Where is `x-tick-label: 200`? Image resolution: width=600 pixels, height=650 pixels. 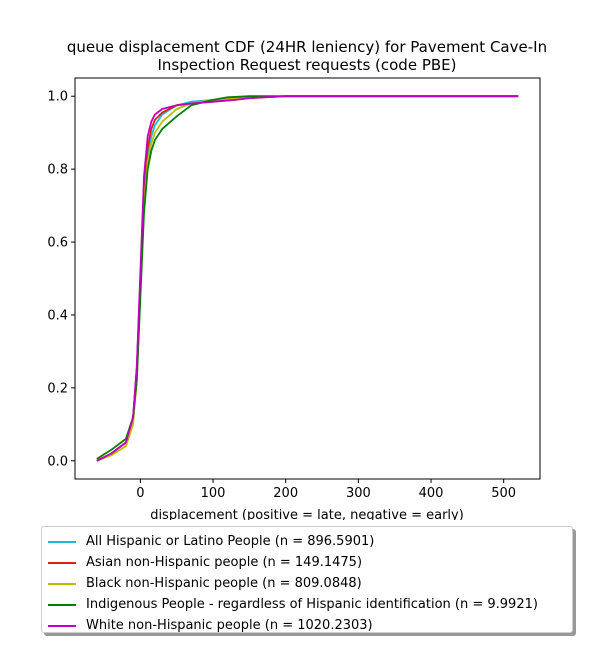
x-tick-label: 200 is located at coordinates (285, 493).